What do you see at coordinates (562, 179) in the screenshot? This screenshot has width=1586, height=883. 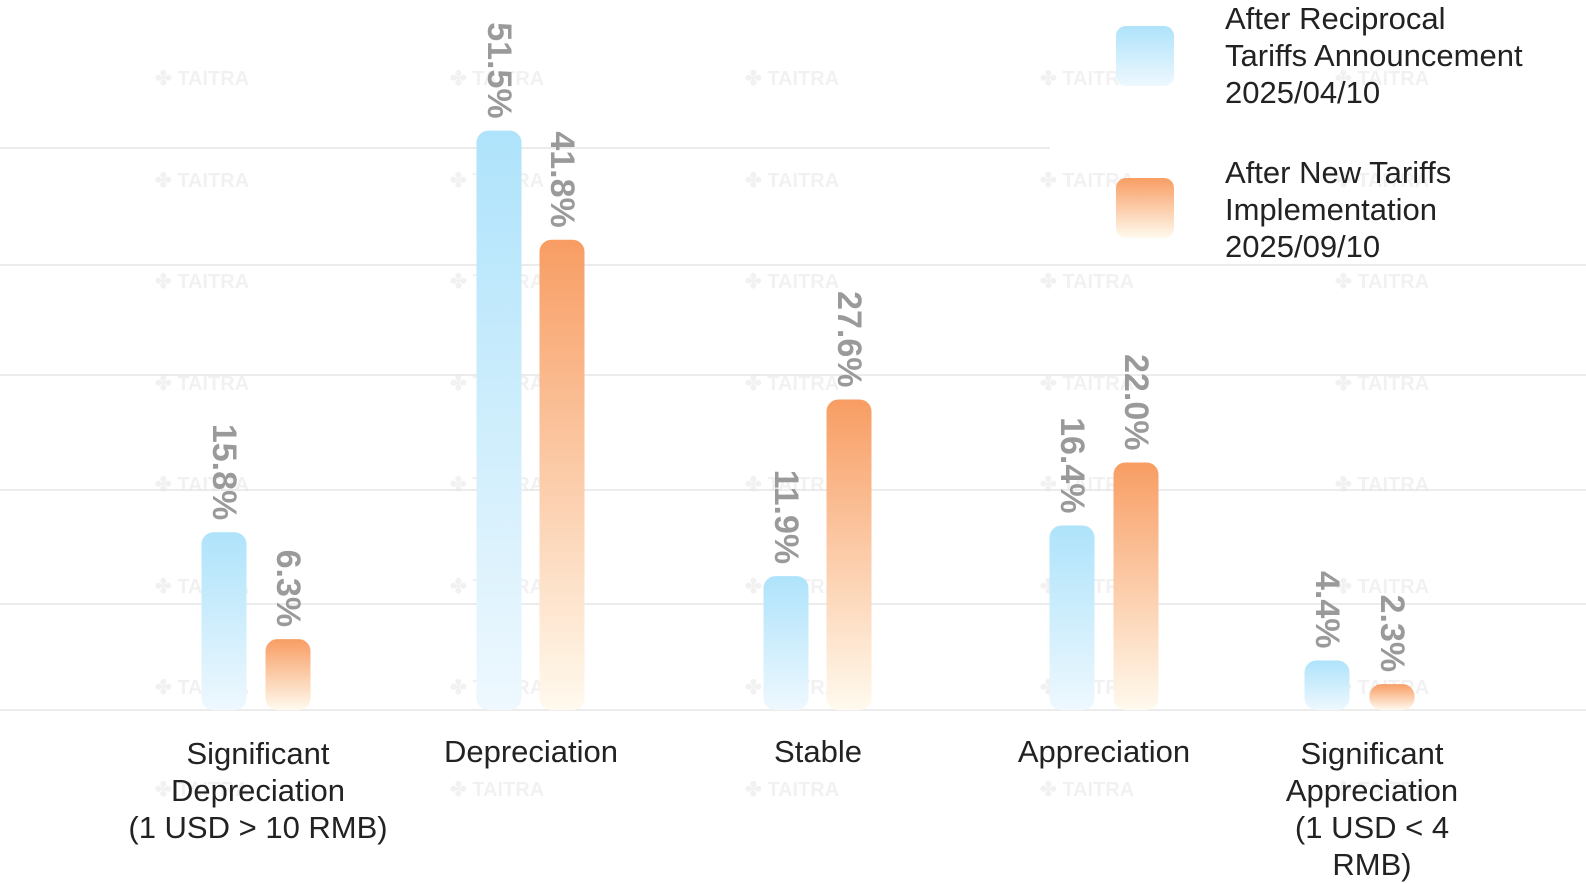 I see `data-label-series-2-1: 41.8%` at bounding box center [562, 179].